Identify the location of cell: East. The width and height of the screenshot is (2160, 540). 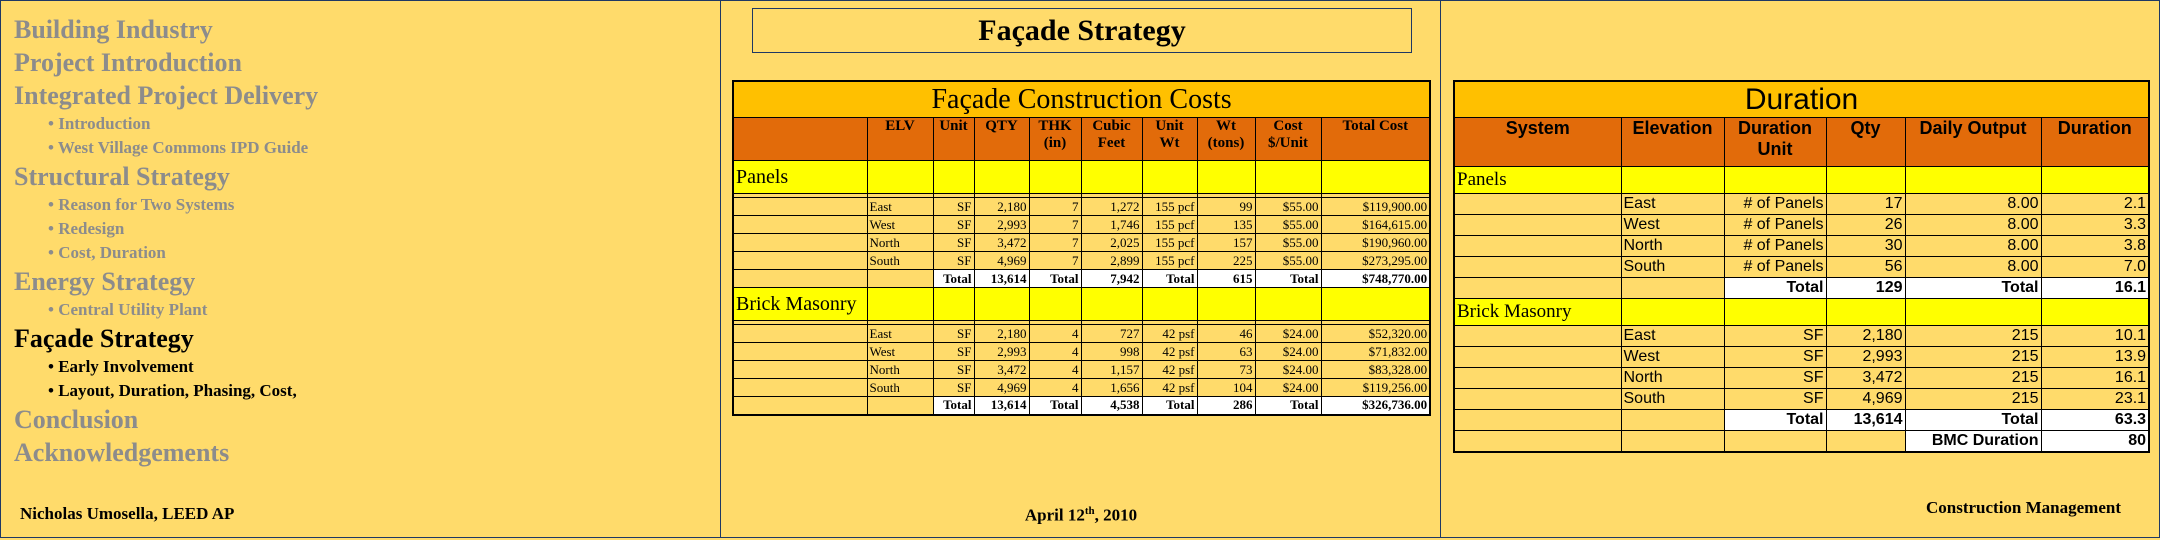
(1672, 336).